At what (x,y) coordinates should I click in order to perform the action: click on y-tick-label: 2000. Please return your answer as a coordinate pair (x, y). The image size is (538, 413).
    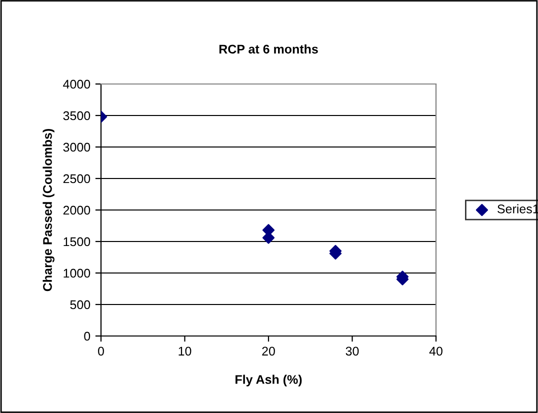
    Looking at the image, I should click on (76, 210).